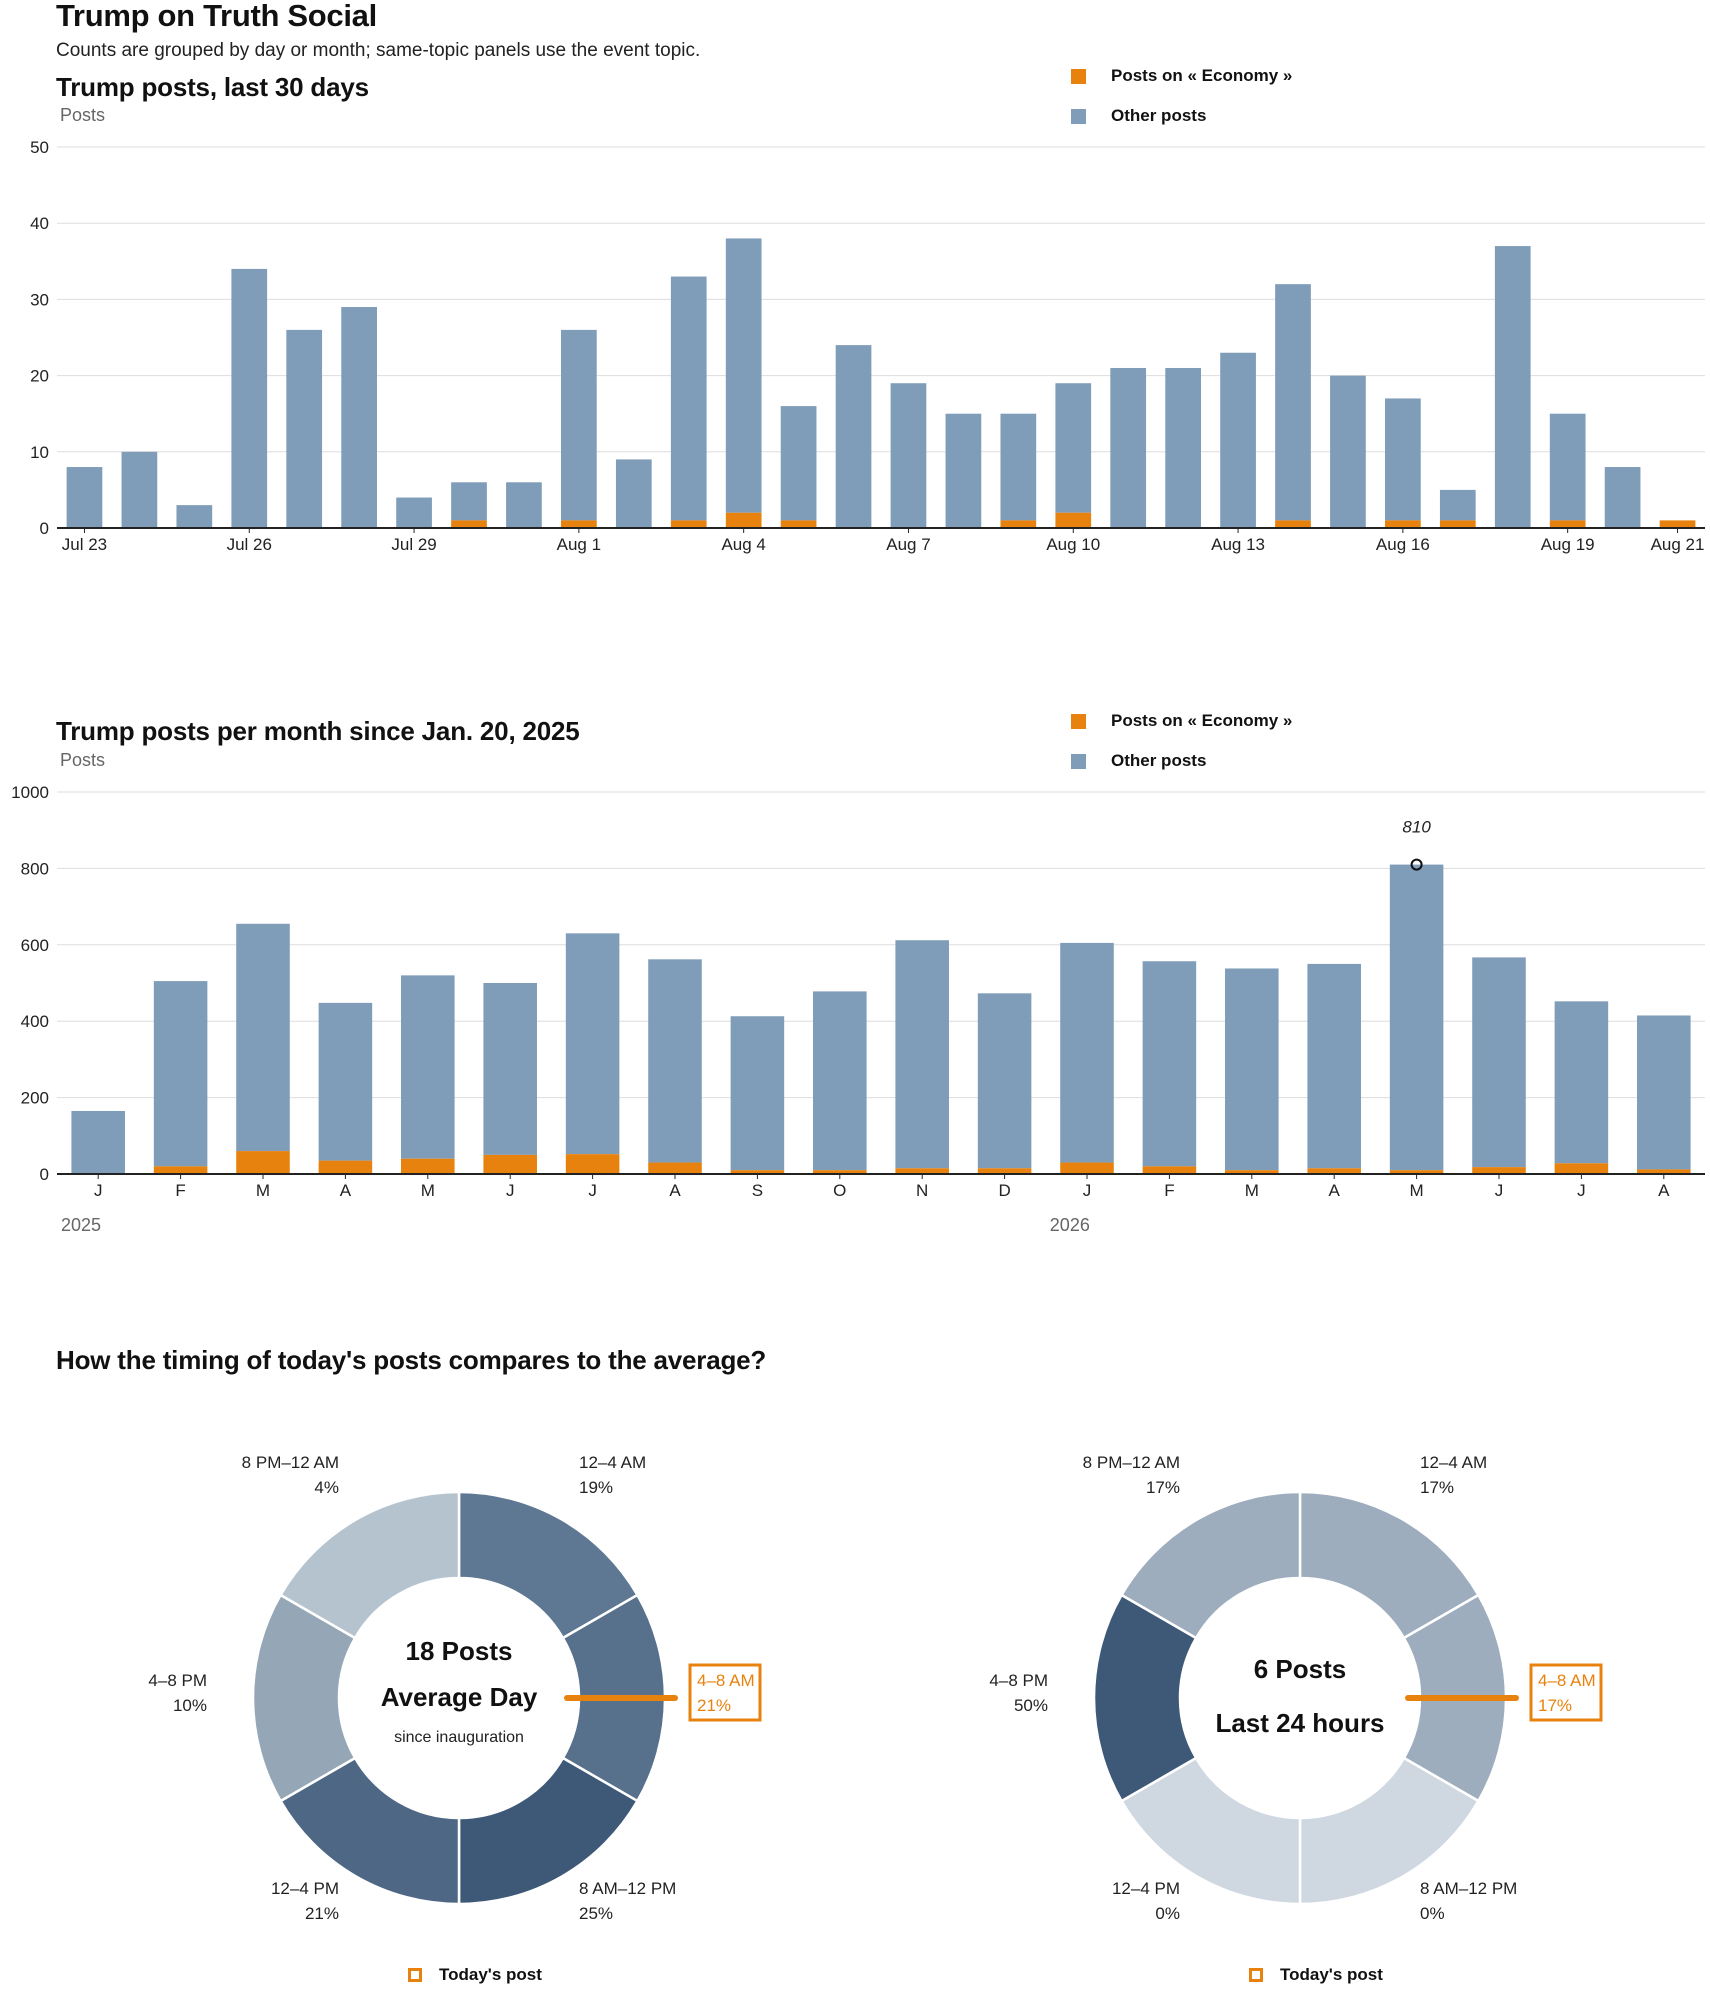  Describe the element at coordinates (1238, 544) in the screenshot. I see `x-tick-label: Aug 13` at that location.